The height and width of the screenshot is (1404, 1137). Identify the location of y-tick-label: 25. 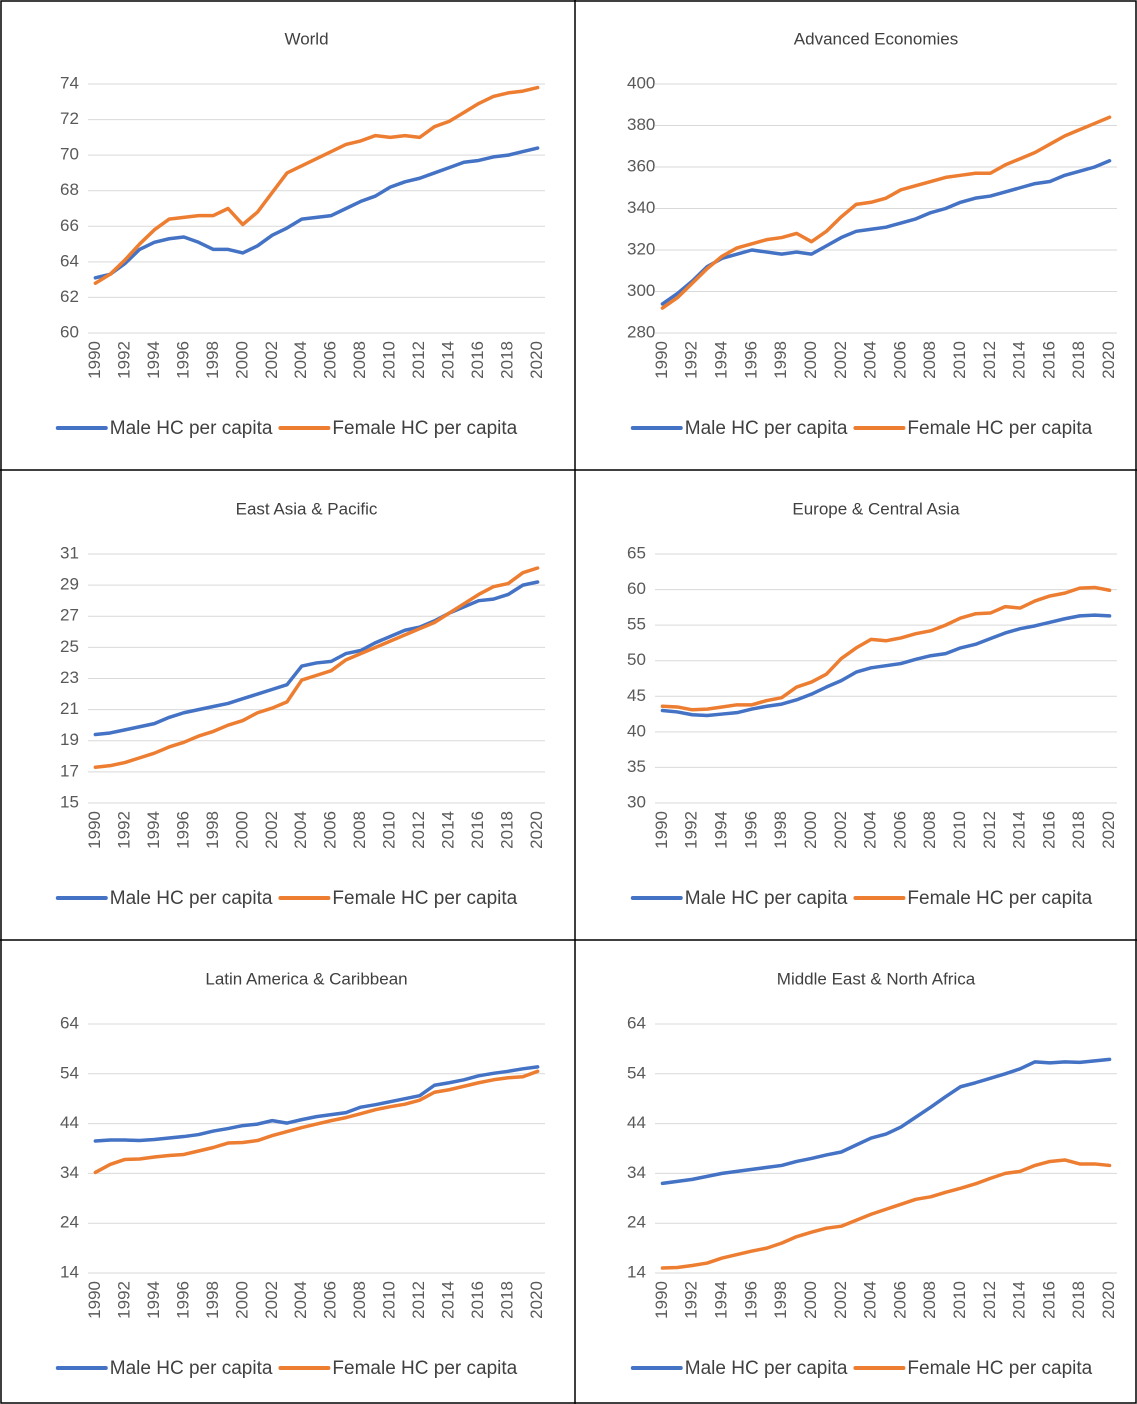
(69, 646).